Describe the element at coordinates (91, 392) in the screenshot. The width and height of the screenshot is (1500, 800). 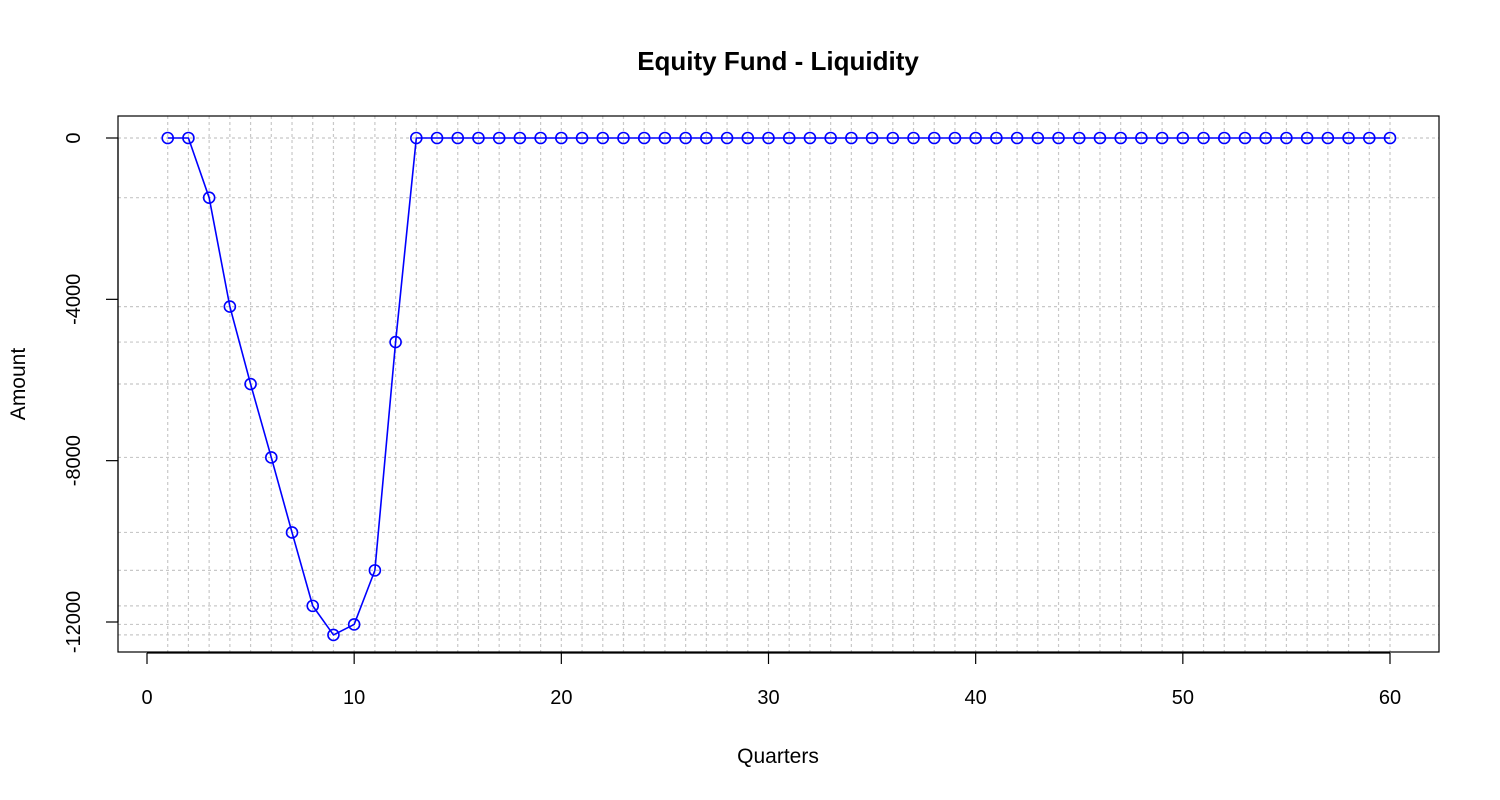
I see `y-axis: 0 -4000 -8000 -12000` at that location.